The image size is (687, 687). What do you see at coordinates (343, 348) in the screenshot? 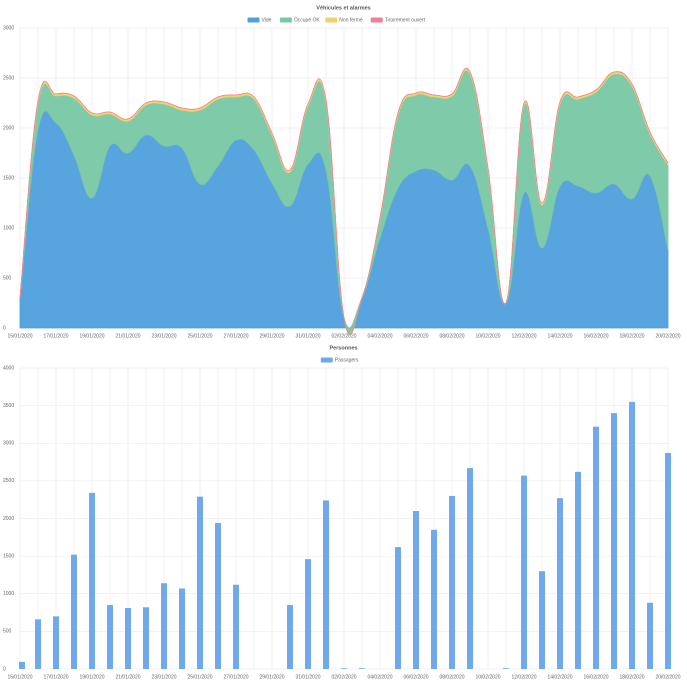
I see `chart-title: Personnes` at bounding box center [343, 348].